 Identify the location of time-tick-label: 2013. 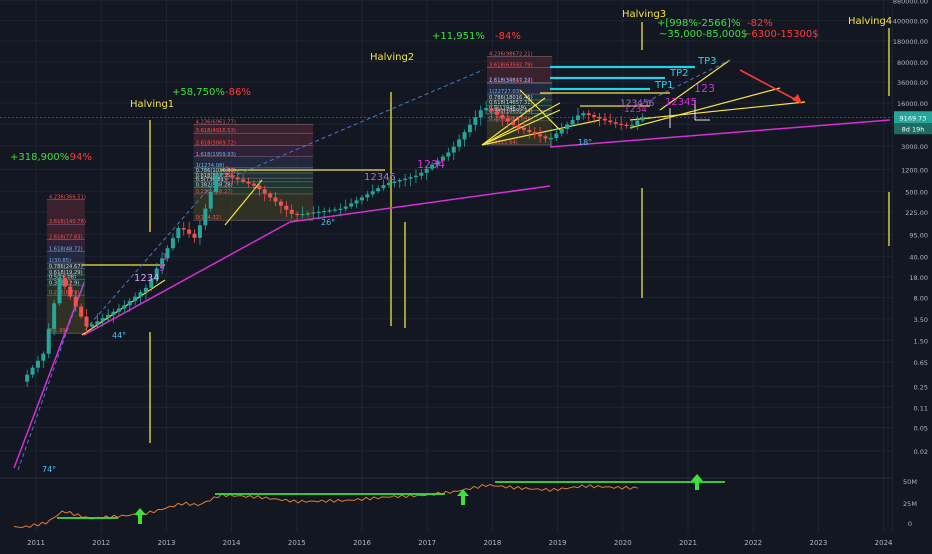
(166, 543).